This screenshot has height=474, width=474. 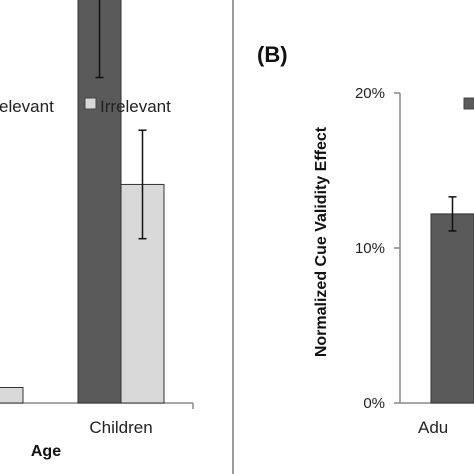 What do you see at coordinates (374, 403) in the screenshot?
I see `y-tick-label-0: 0%` at bounding box center [374, 403].